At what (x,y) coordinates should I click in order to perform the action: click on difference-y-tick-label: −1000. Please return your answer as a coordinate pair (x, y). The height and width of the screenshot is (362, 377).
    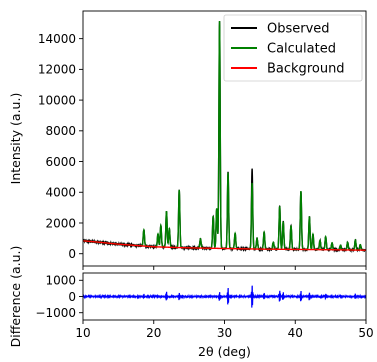
    Looking at the image, I should click on (55, 313).